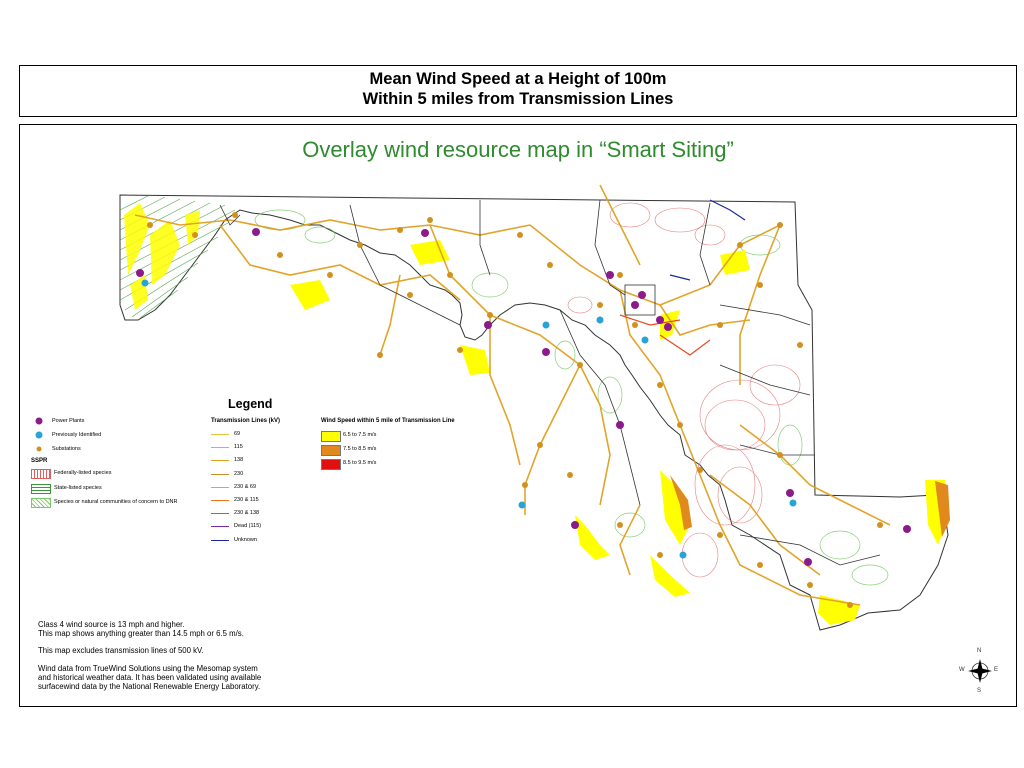 The width and height of the screenshot is (1024, 768). Describe the element at coordinates (980, 671) in the screenshot. I see `compass-rose` at that location.